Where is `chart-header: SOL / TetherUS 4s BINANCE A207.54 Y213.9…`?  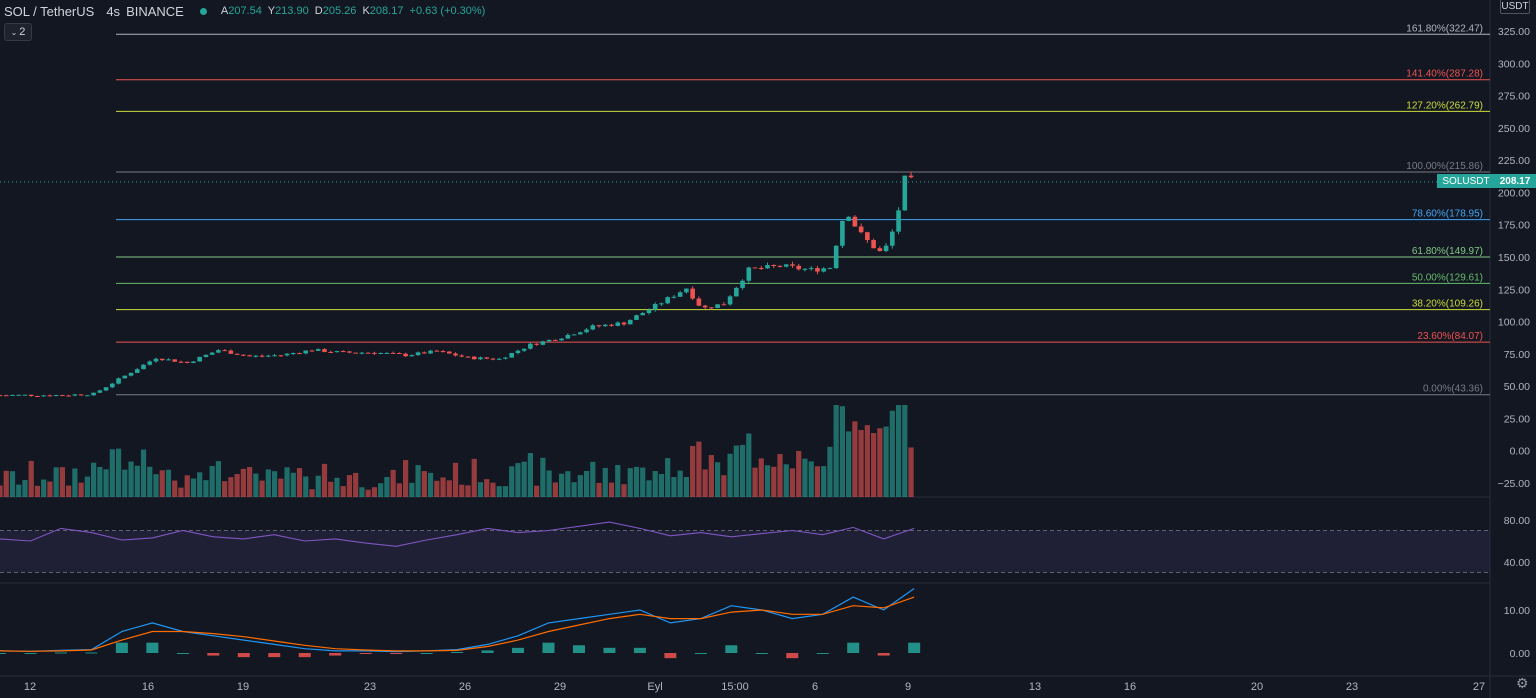
chart-header: SOL / TetherUS 4s BINANCE A207.54 Y213.9… is located at coordinates (246, 11).